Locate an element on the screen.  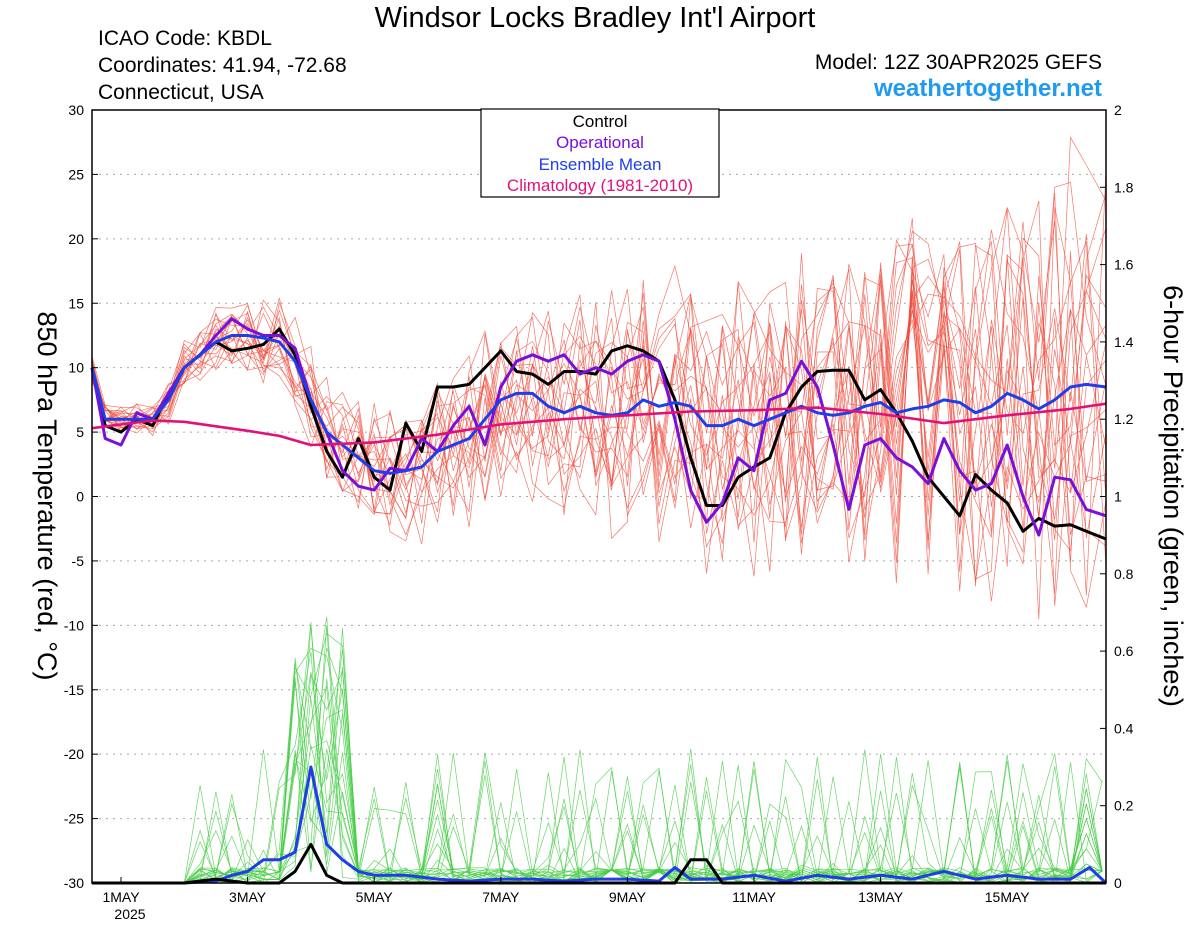
right-tick-label: 0.6 is located at coordinates (1124, 651).